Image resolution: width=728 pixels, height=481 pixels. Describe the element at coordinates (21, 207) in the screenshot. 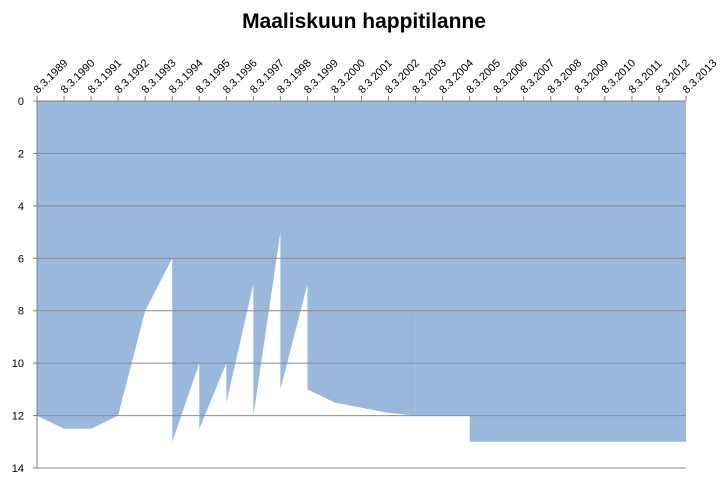

I see `y-tick-label: 4` at that location.